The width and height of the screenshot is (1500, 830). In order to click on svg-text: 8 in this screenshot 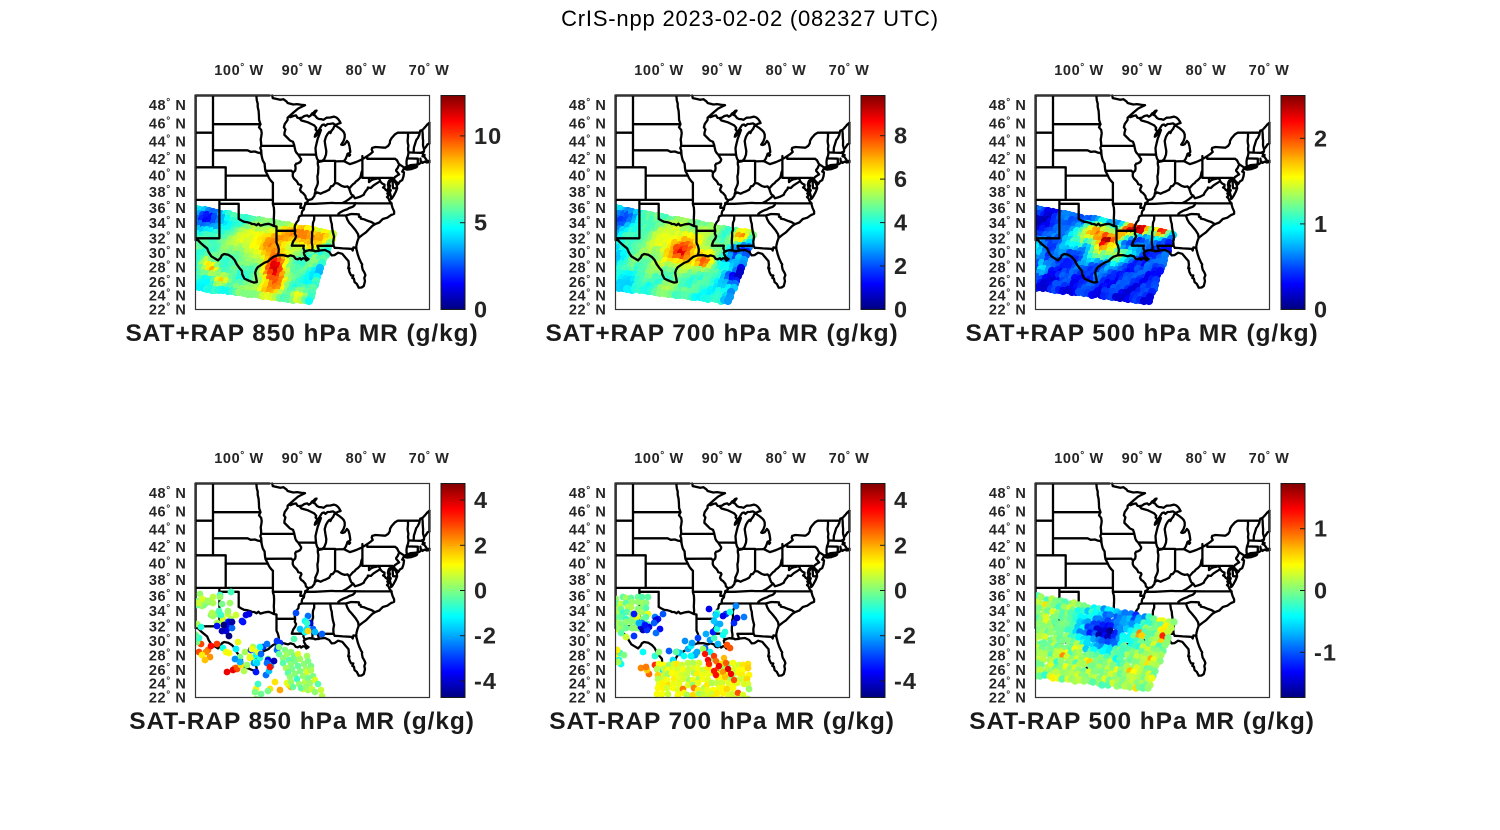, I will do `click(901, 136)`.